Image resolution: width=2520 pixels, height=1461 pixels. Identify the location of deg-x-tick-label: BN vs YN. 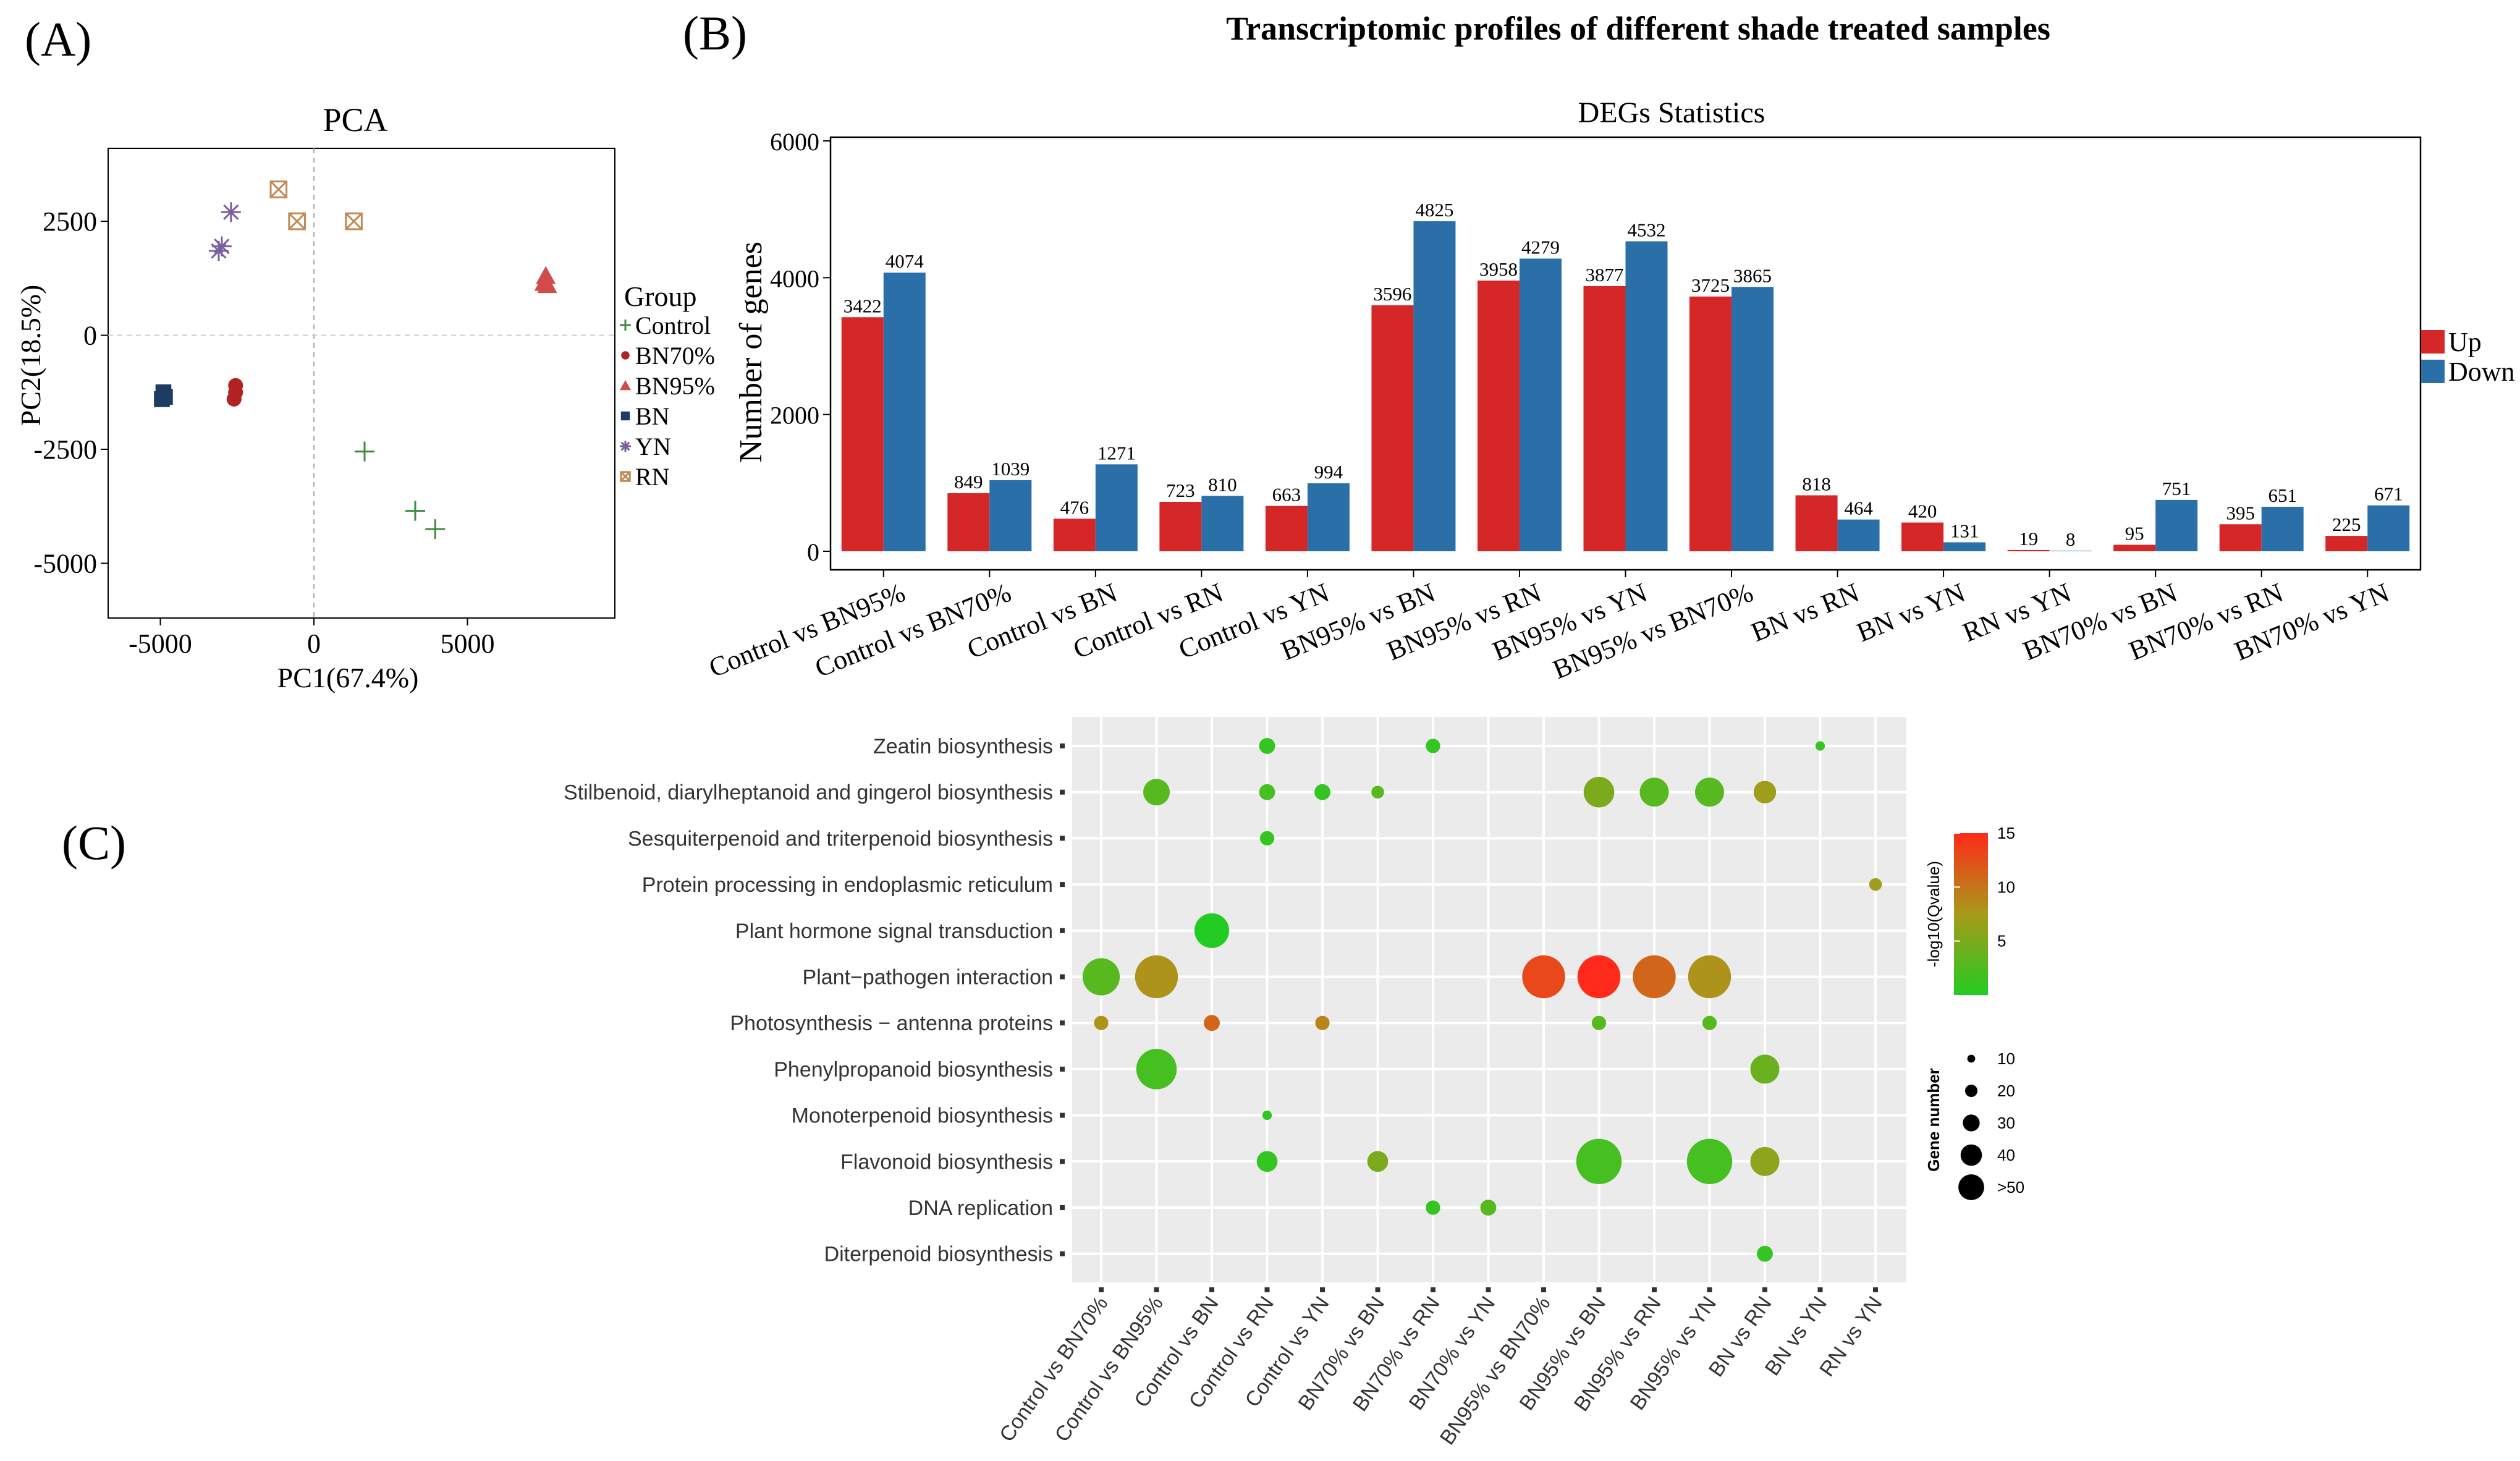
(1911, 612).